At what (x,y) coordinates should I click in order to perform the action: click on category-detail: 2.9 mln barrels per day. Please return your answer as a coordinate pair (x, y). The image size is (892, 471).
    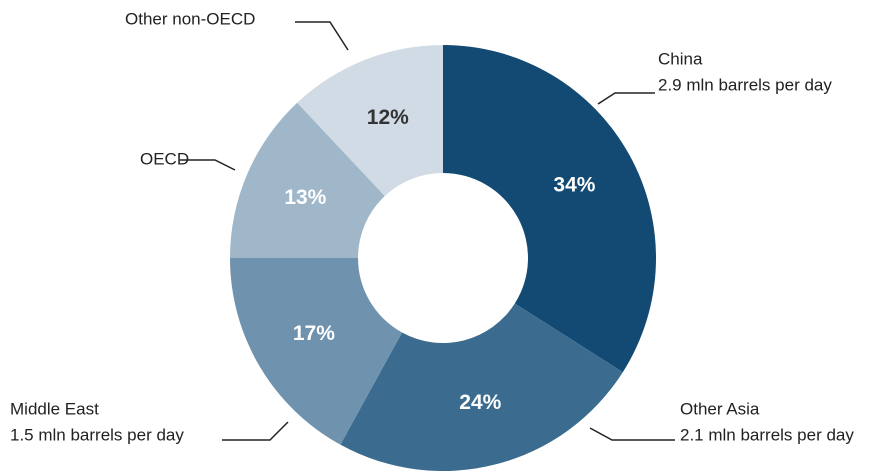
    Looking at the image, I should click on (745, 84).